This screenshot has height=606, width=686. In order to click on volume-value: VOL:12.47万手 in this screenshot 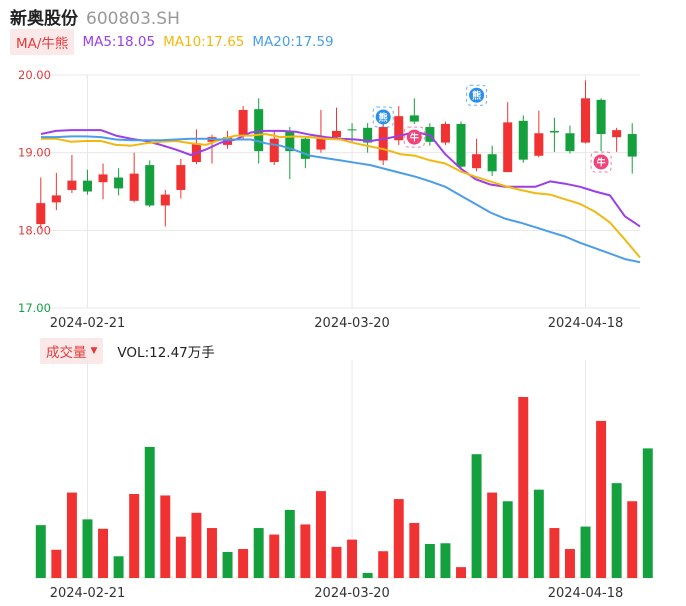, I will do `click(166, 353)`.